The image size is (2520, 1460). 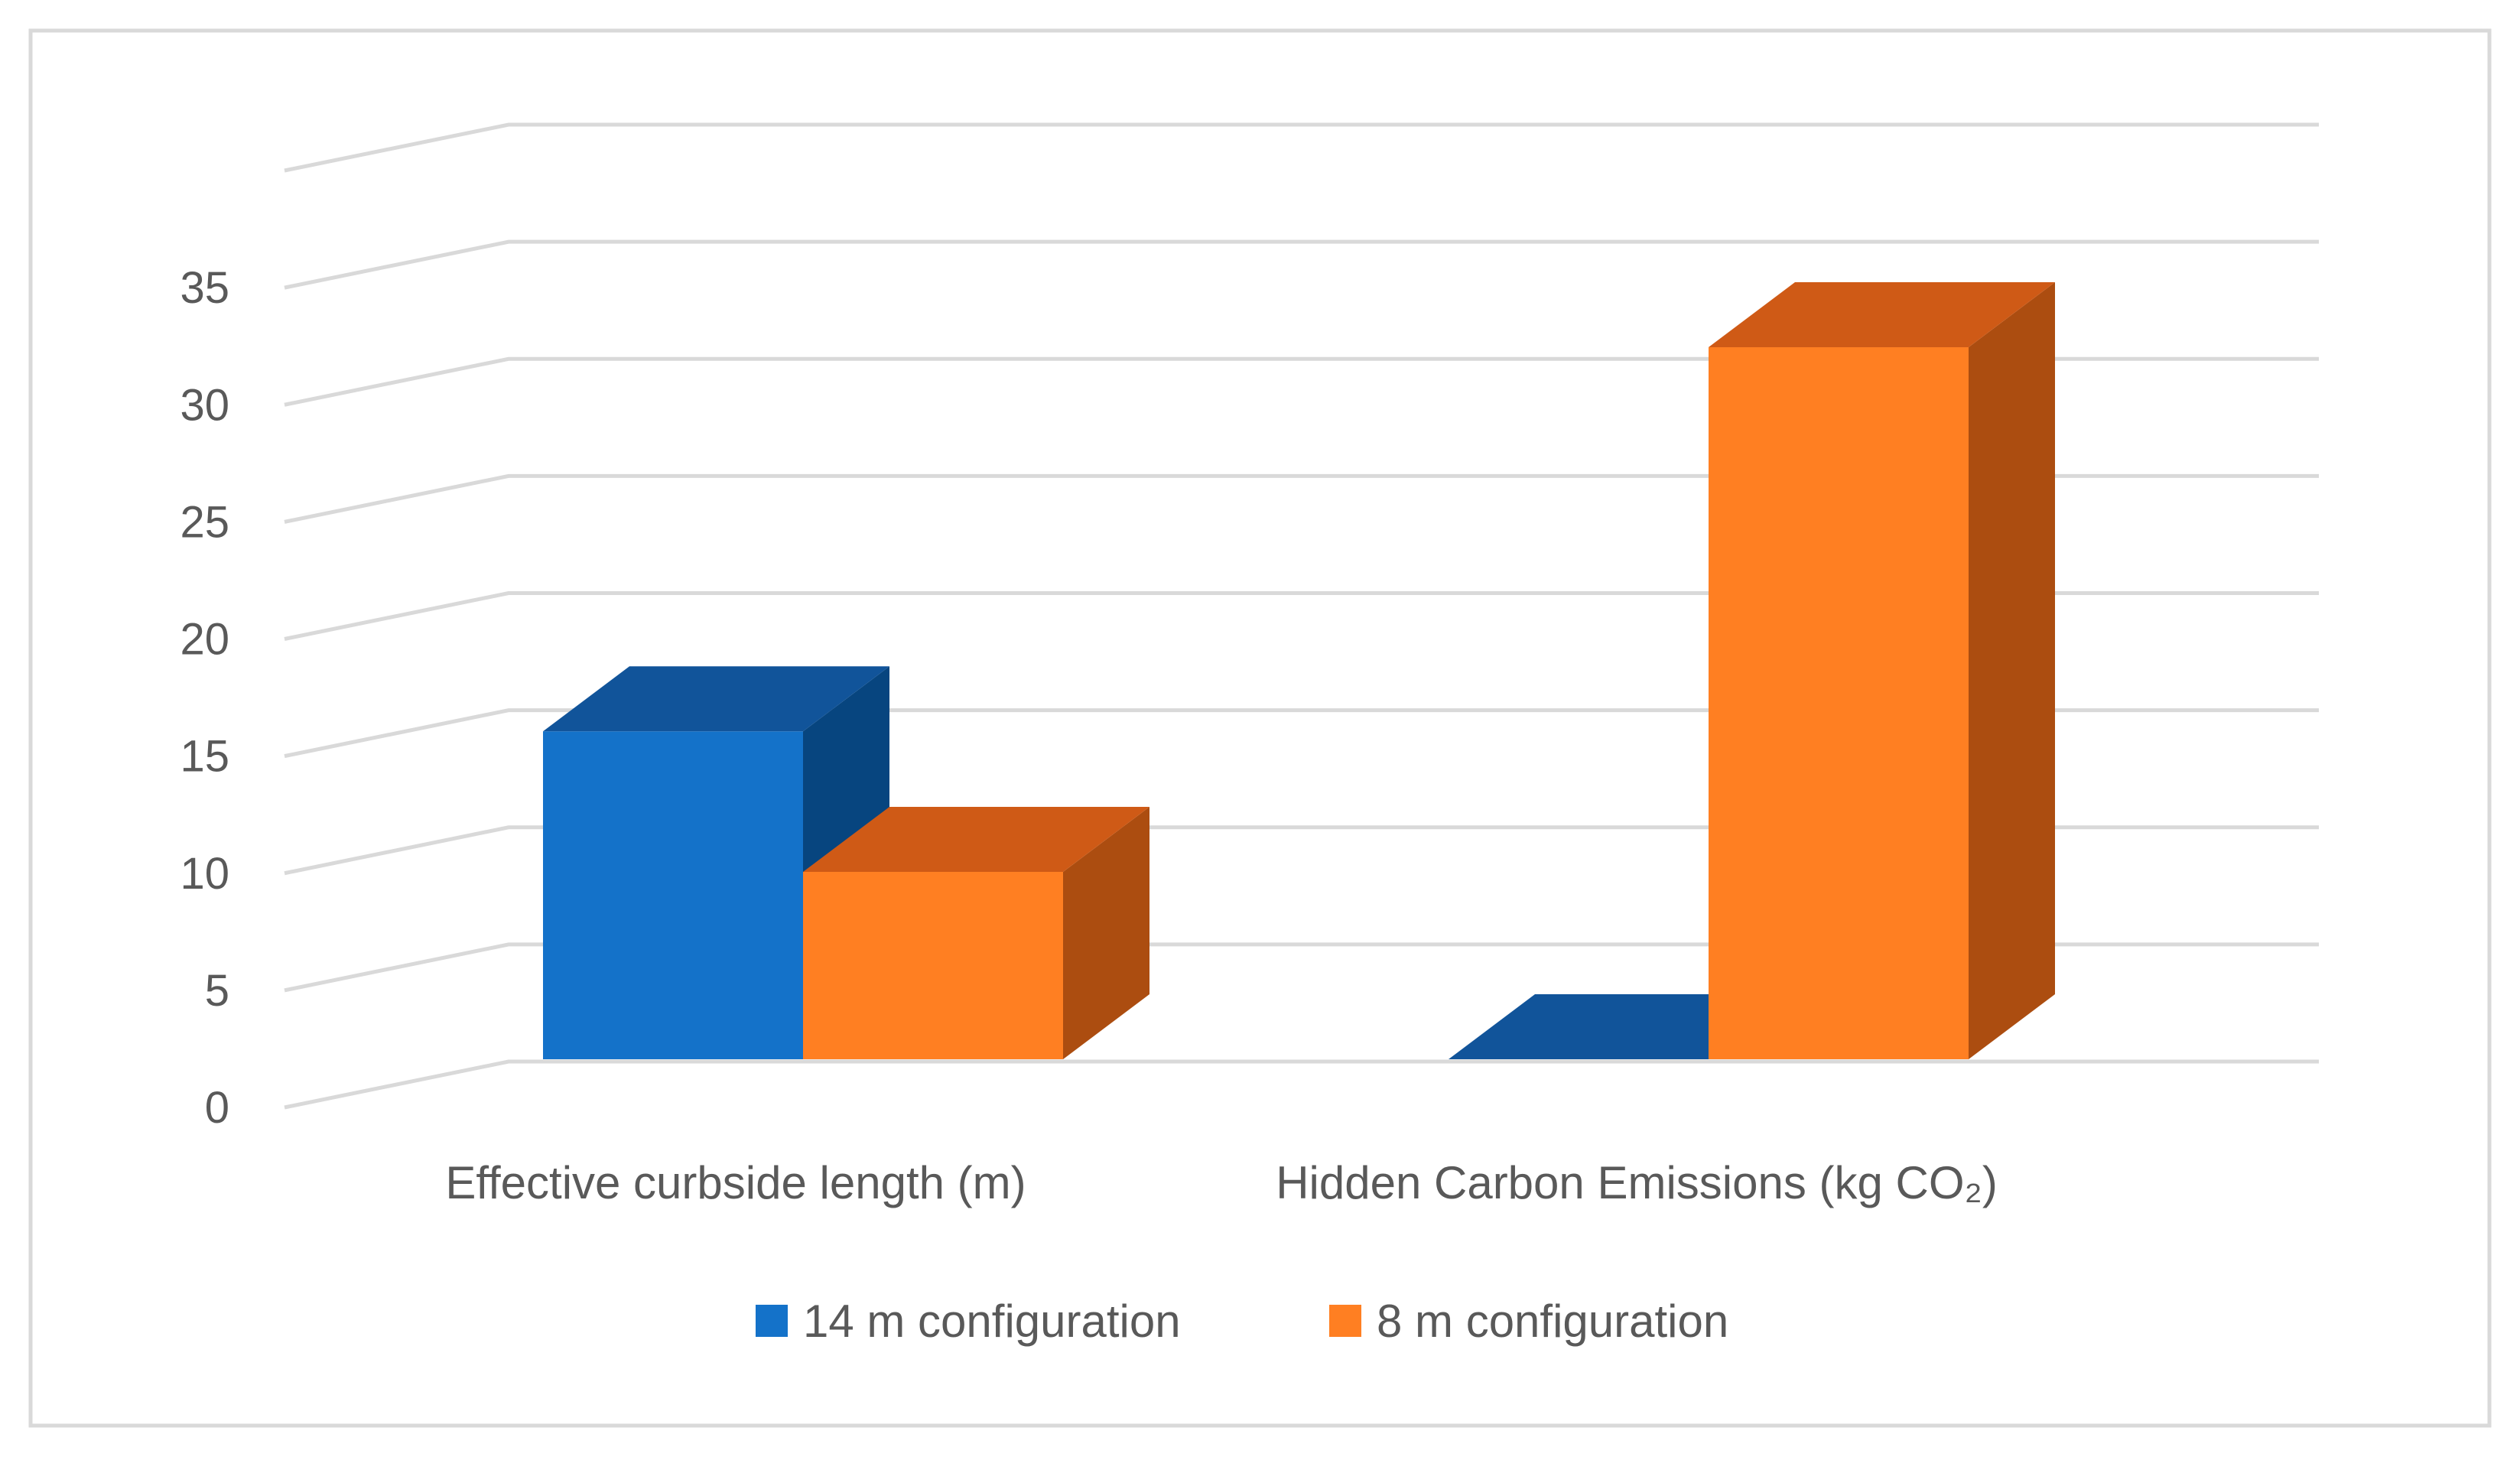 What do you see at coordinates (204, 698) in the screenshot?
I see `y-axis-ticks: 0 5 10 15 20 25 30 35` at bounding box center [204, 698].